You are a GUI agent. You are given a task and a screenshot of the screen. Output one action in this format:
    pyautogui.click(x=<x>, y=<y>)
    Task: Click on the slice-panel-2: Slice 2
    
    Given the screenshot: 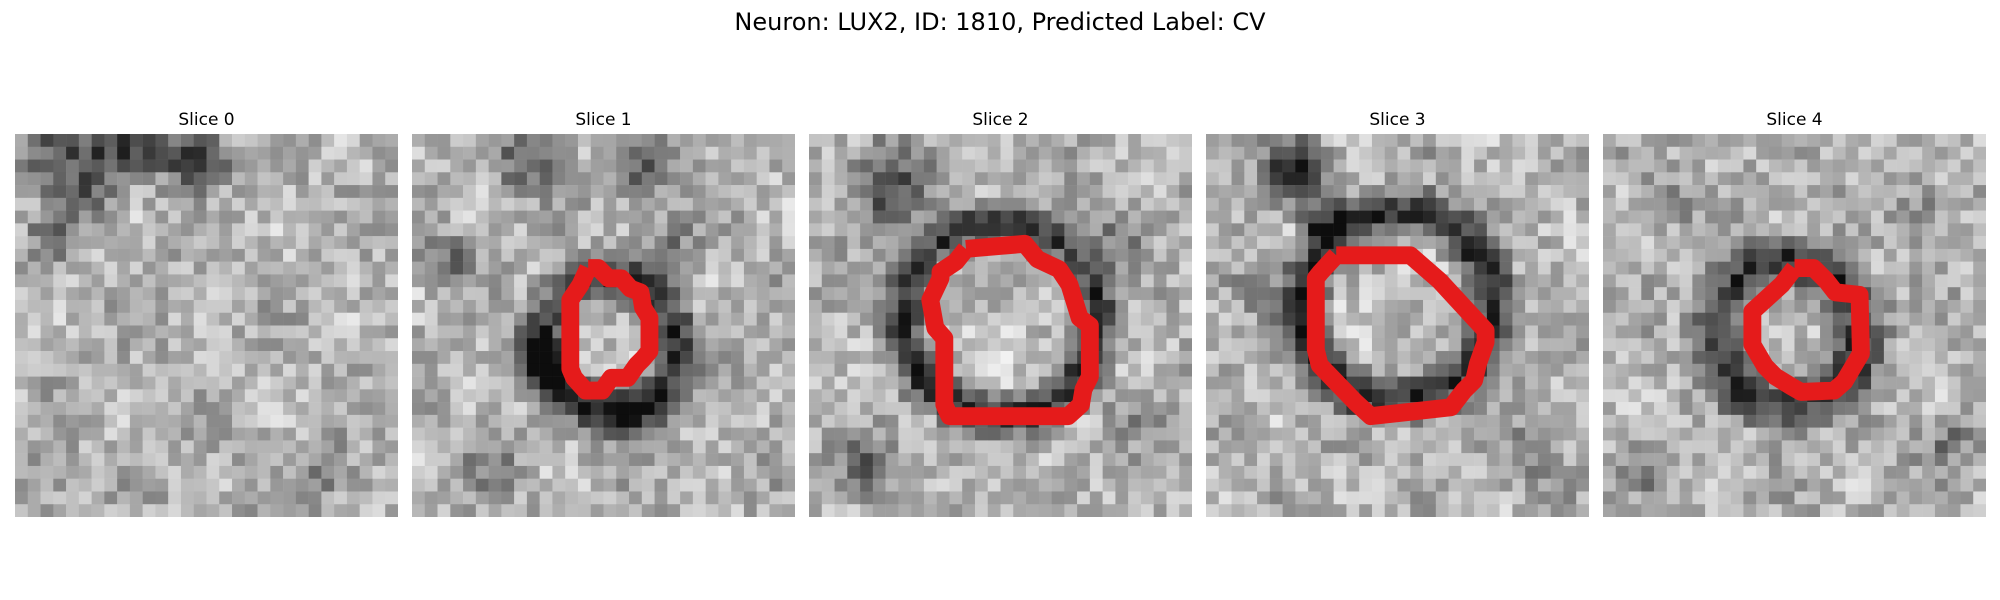 What is the action you would take?
    pyautogui.click(x=1000, y=313)
    